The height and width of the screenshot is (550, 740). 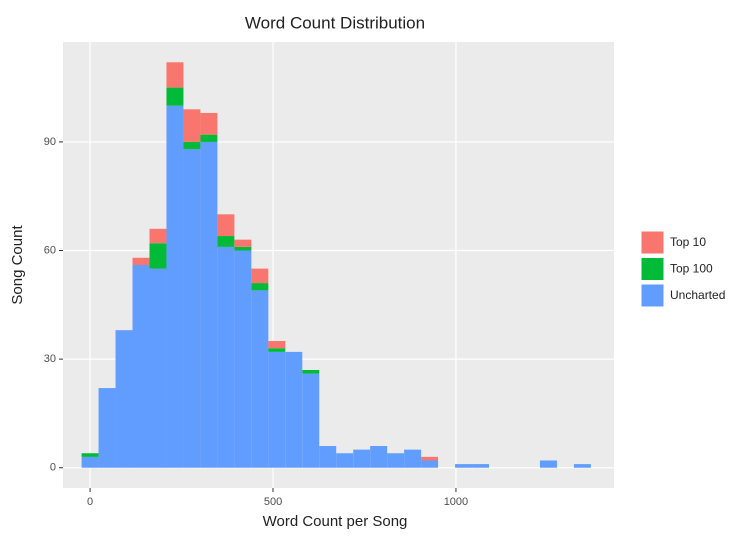 I want to click on y-axis-title: Song Count, so click(x=17, y=265).